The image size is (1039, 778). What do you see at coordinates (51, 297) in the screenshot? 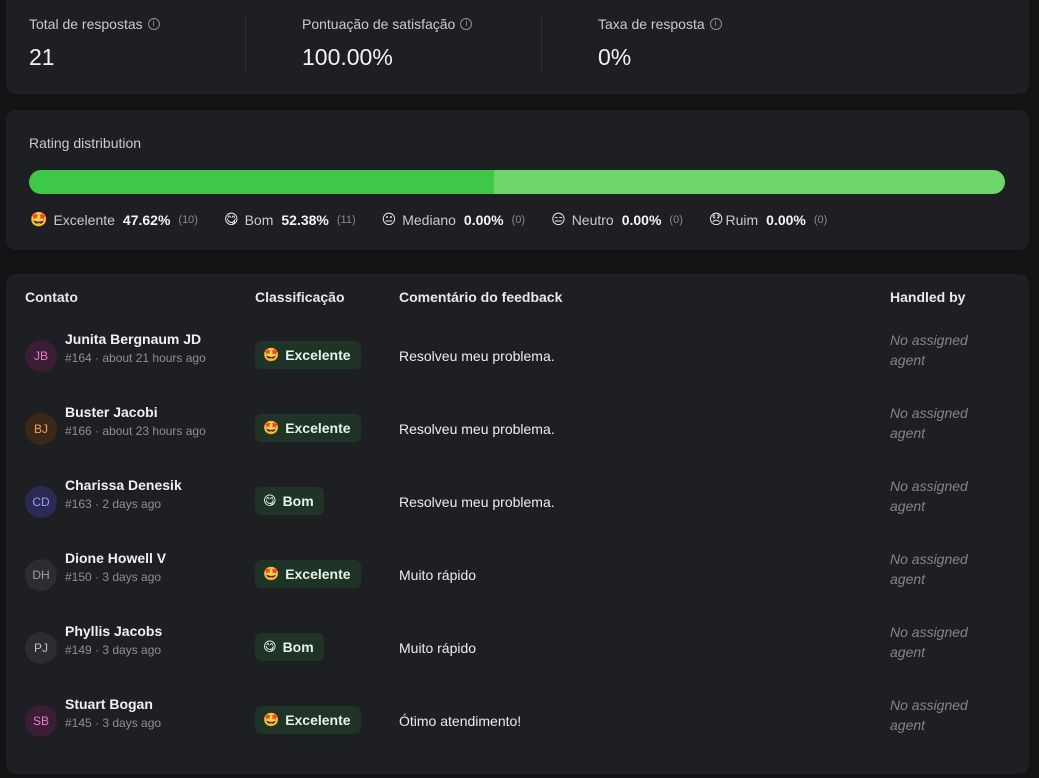
I see `column-header-contact: Contato` at bounding box center [51, 297].